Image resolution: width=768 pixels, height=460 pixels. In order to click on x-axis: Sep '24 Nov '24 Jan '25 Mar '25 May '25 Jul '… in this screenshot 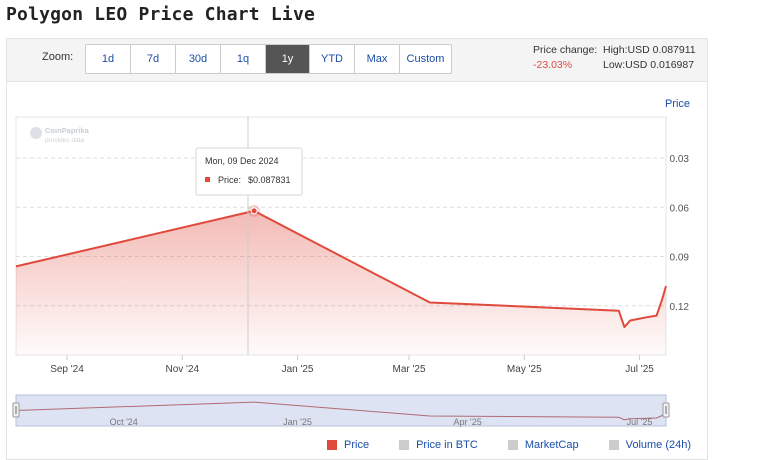, I will do `click(352, 365)`.